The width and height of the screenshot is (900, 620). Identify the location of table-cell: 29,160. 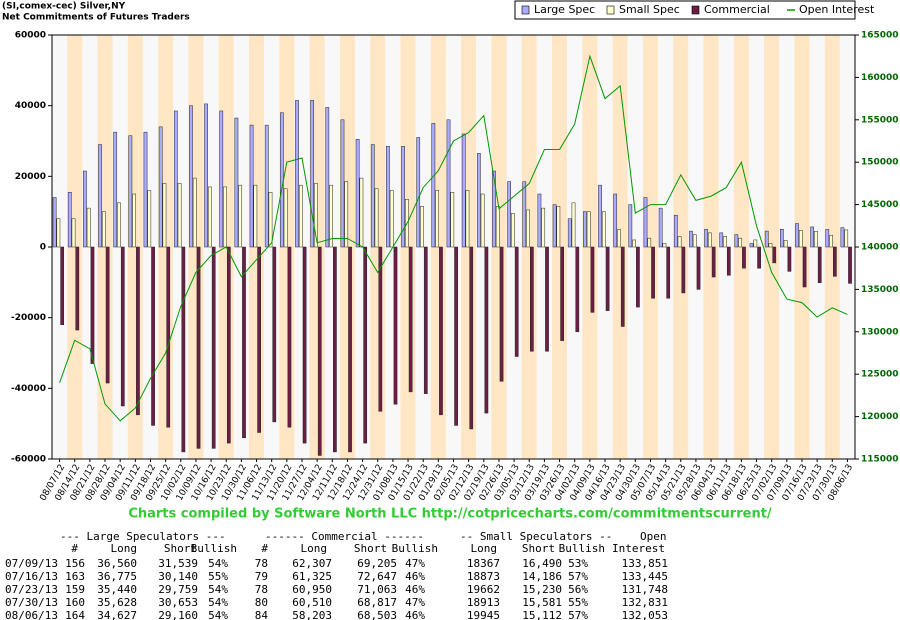
(178, 614).